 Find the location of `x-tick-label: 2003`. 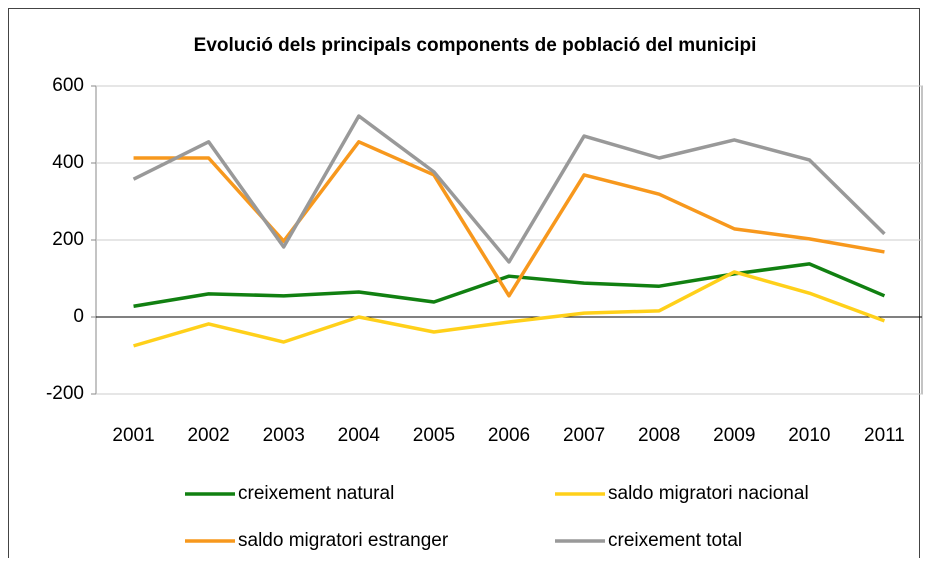

x-tick-label: 2003 is located at coordinates (284, 435).